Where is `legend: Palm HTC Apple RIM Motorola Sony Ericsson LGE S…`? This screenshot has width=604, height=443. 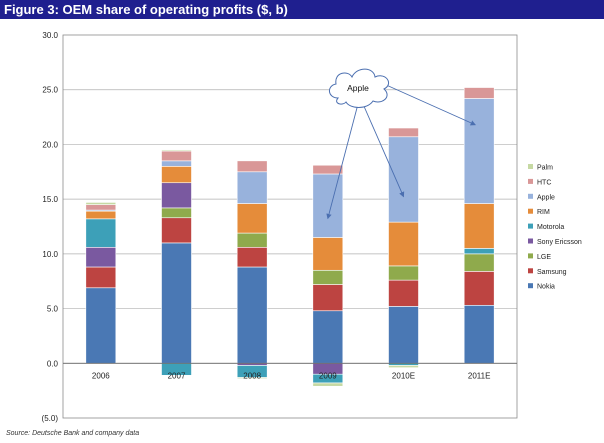
legend: Palm HTC Apple RIM Motorola Sony Ericsson LGE S… is located at coordinates (555, 227).